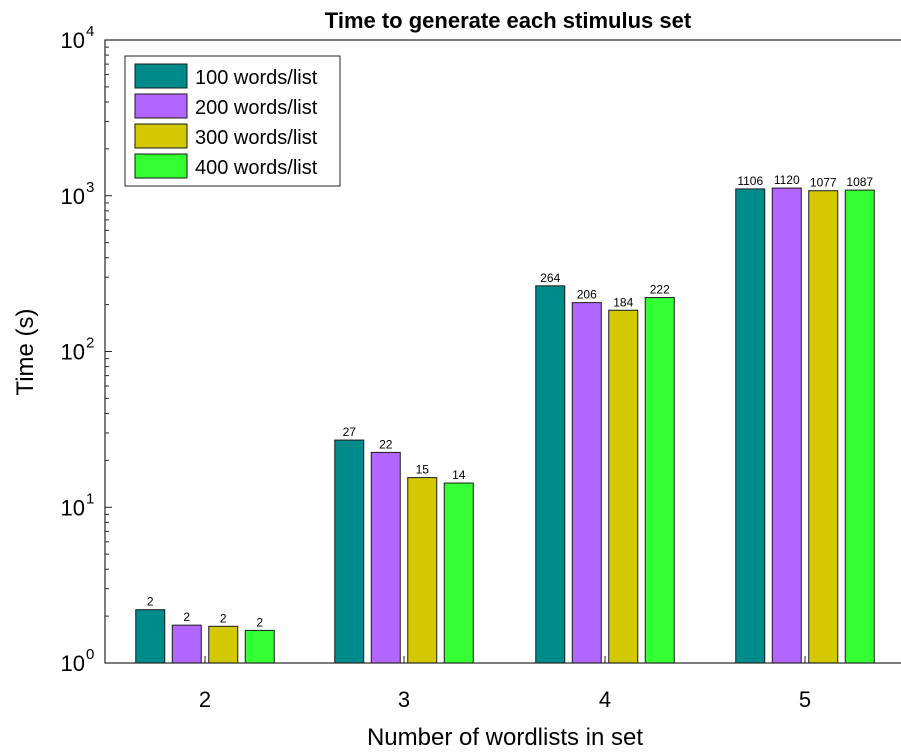  I want to click on x-tick-label: 5, so click(805, 699).